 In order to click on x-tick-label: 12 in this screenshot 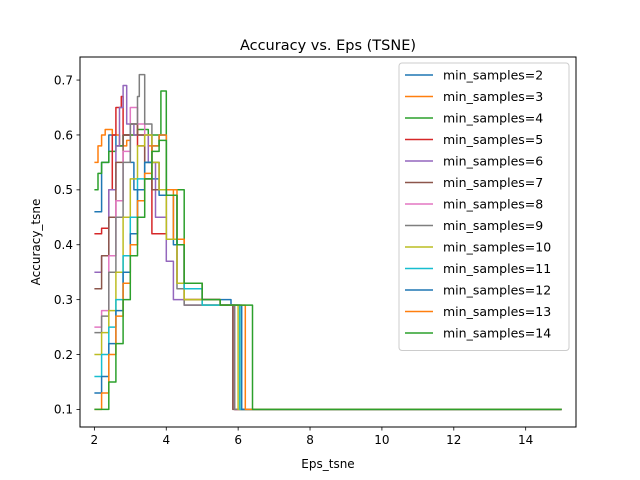, I will do `click(453, 440)`.